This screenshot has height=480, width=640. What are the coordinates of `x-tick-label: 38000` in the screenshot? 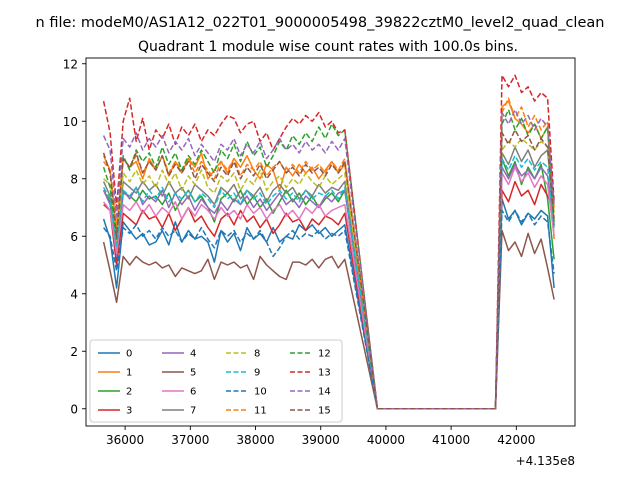 It's located at (255, 440).